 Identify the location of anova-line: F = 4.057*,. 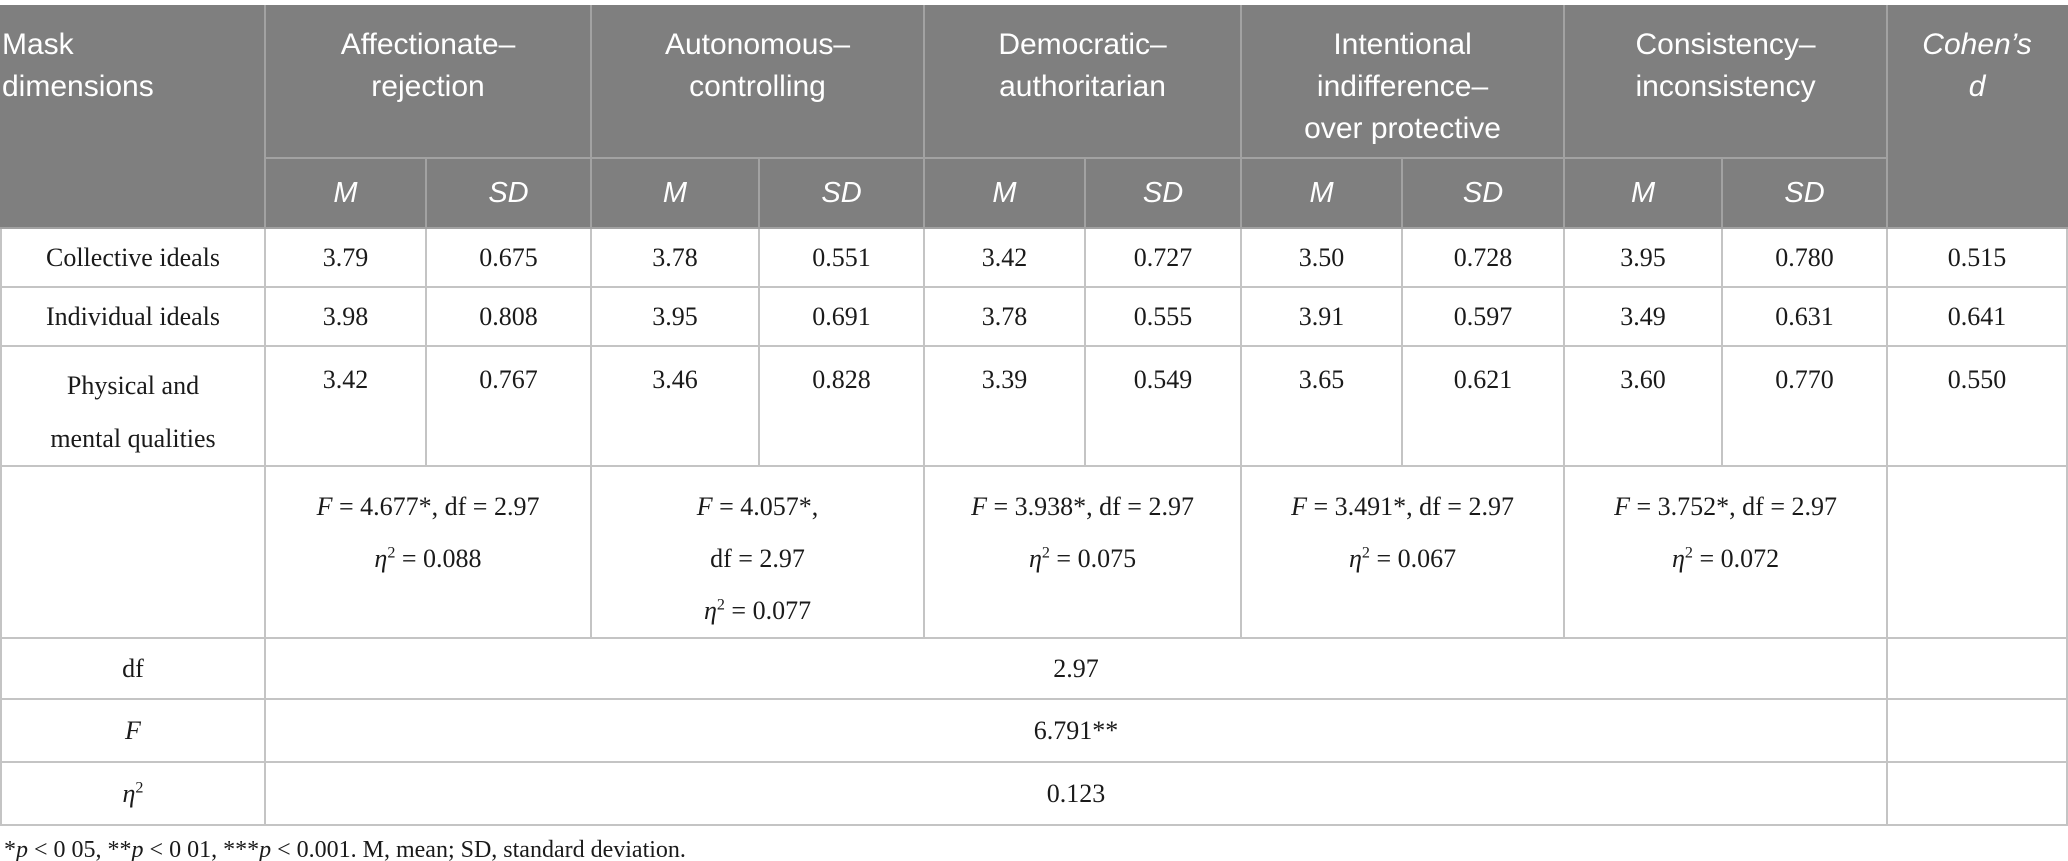
(757, 506).